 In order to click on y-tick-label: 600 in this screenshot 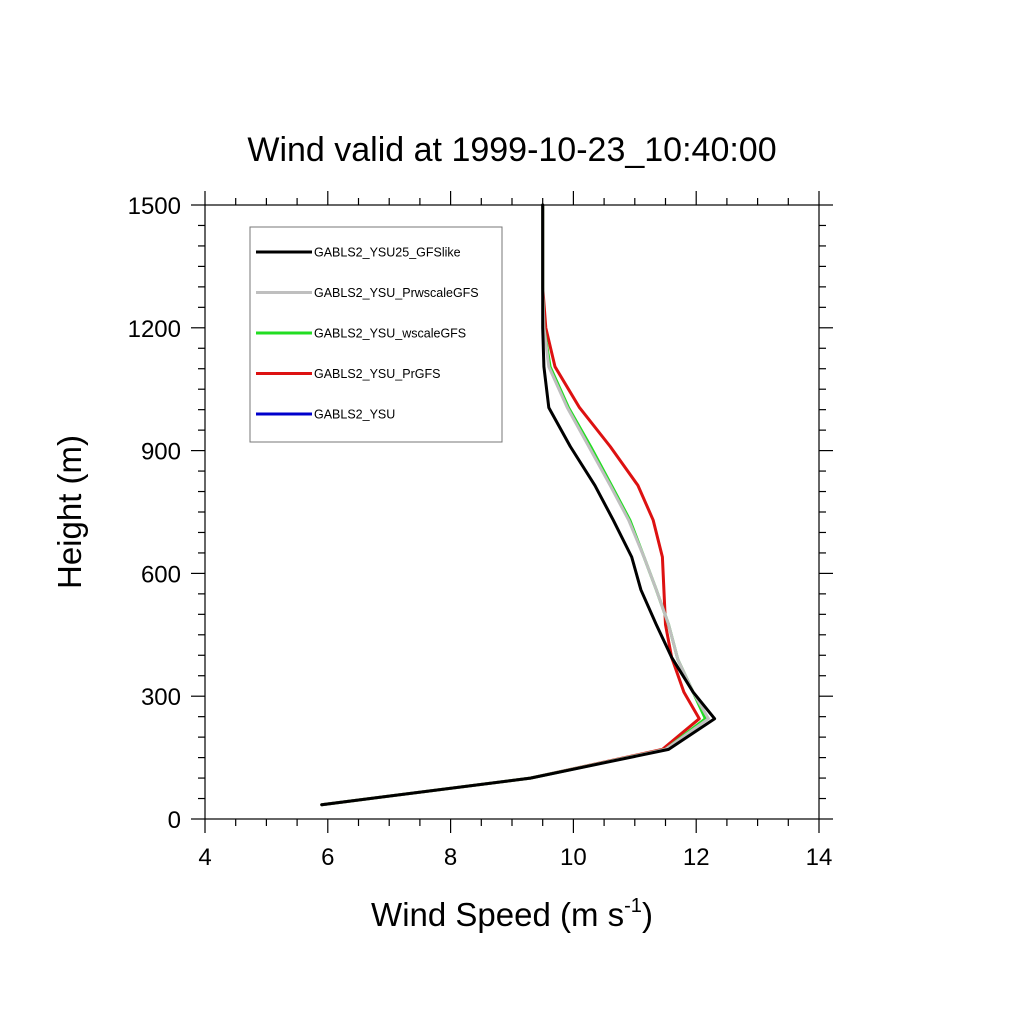, I will do `click(161, 574)`.